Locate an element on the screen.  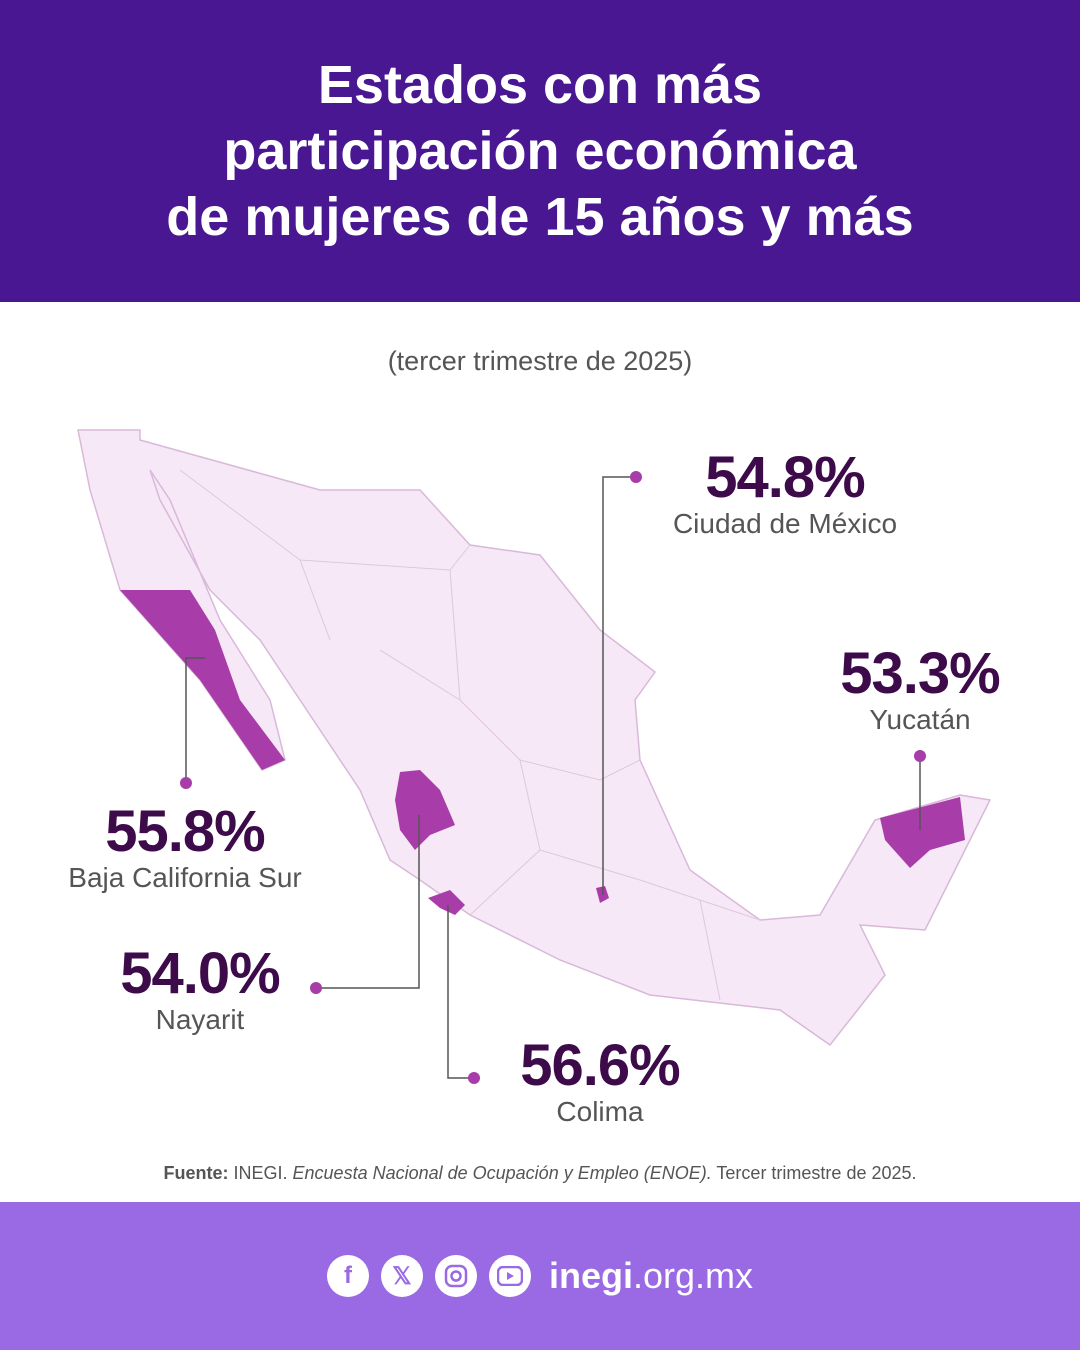
youtube-icon is located at coordinates (509, 1276).